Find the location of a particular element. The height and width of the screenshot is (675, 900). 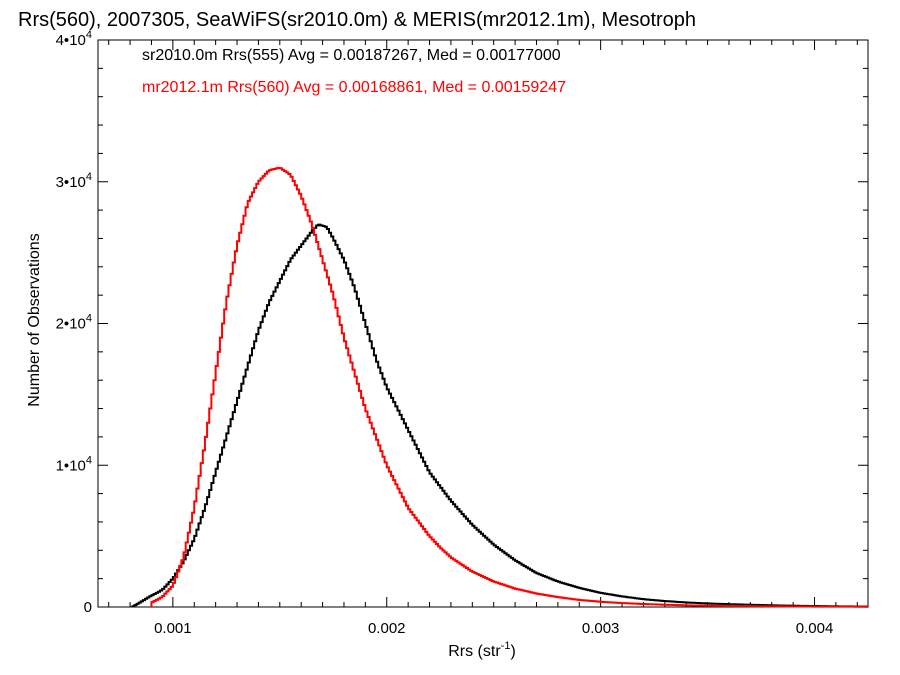

x-tick-label: 0.001 is located at coordinates (173, 628).